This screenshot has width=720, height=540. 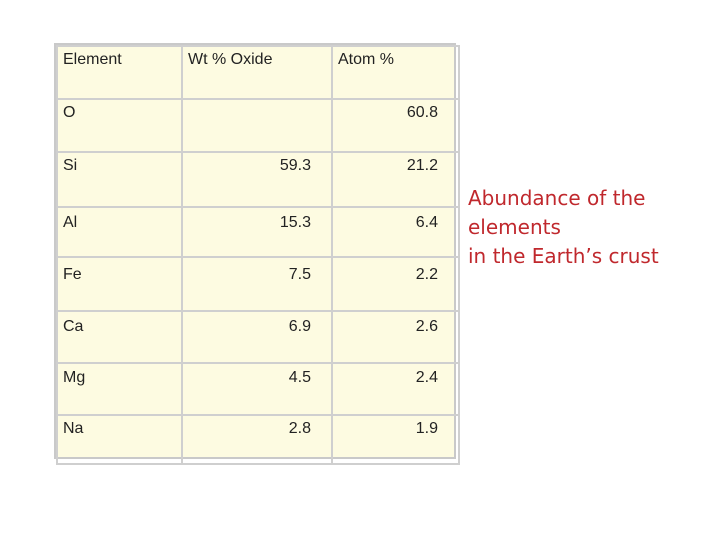 I want to click on table-row: Si 59.3 21.2, so click(x=258, y=179).